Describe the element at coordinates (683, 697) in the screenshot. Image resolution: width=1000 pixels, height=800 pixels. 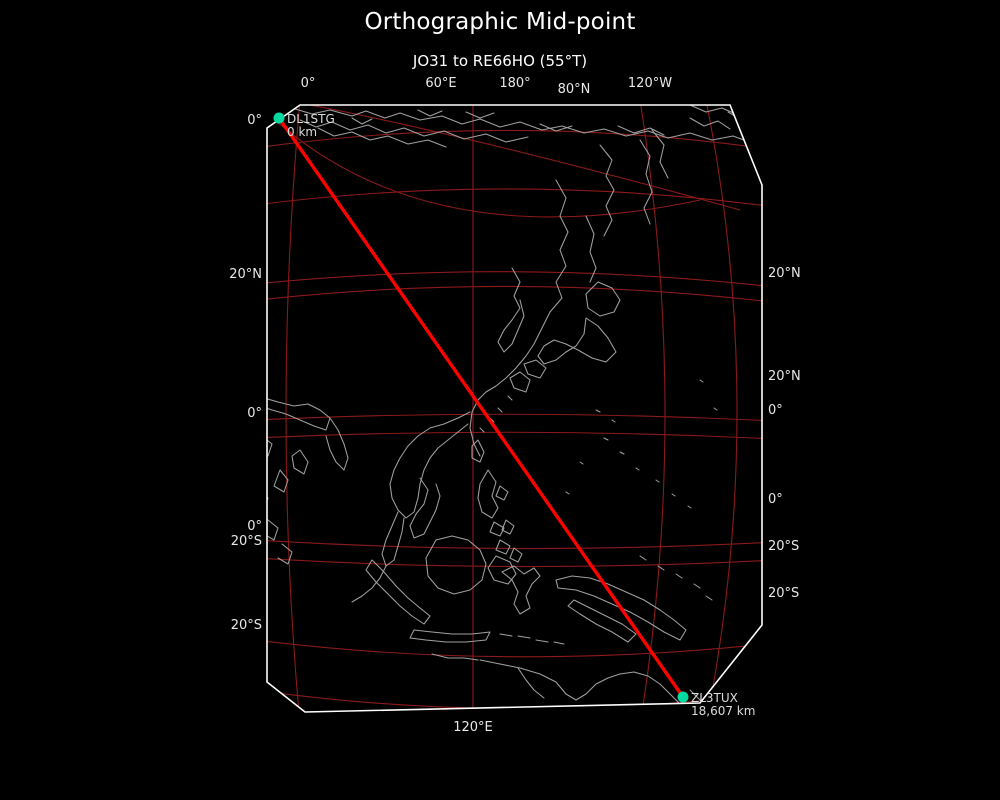
I see `station-marker-zl3tux` at that location.